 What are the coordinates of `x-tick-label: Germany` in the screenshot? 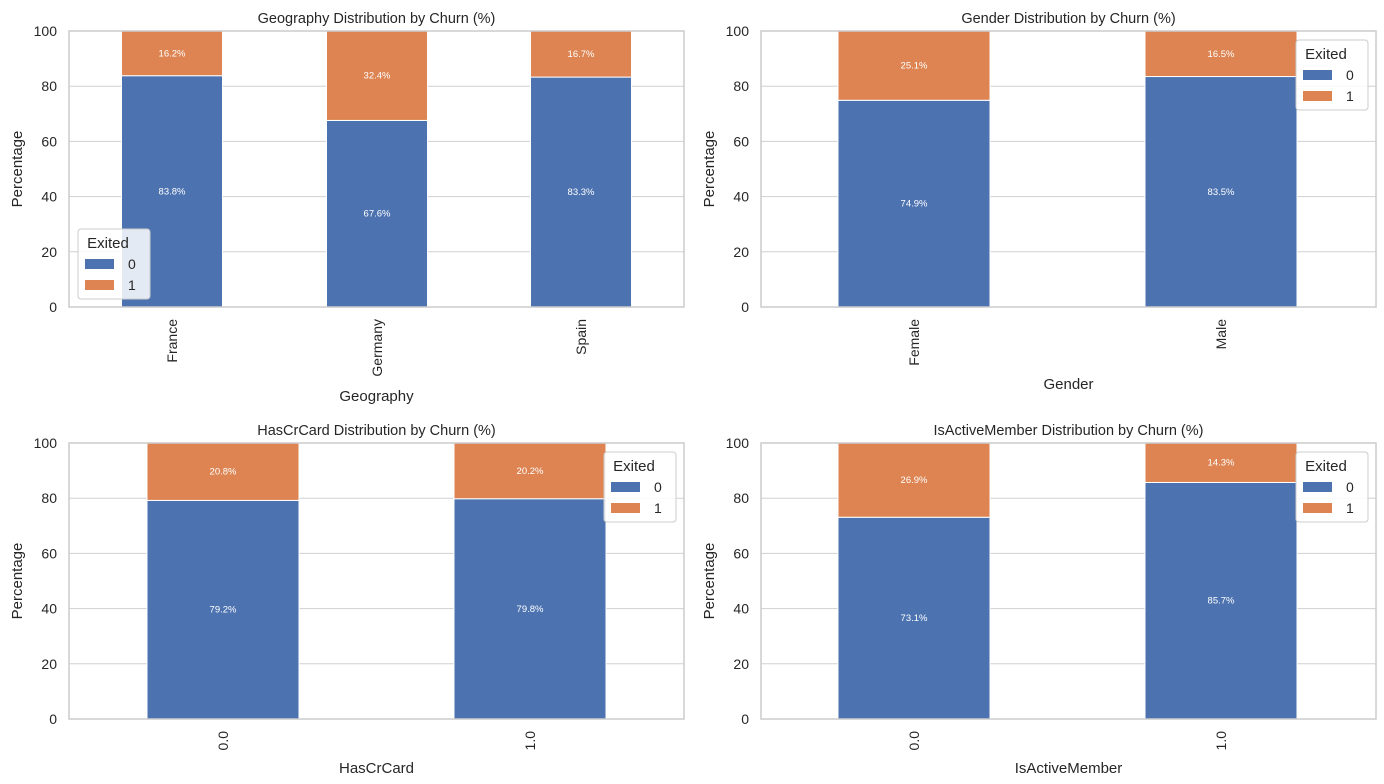 It's located at (377, 348).